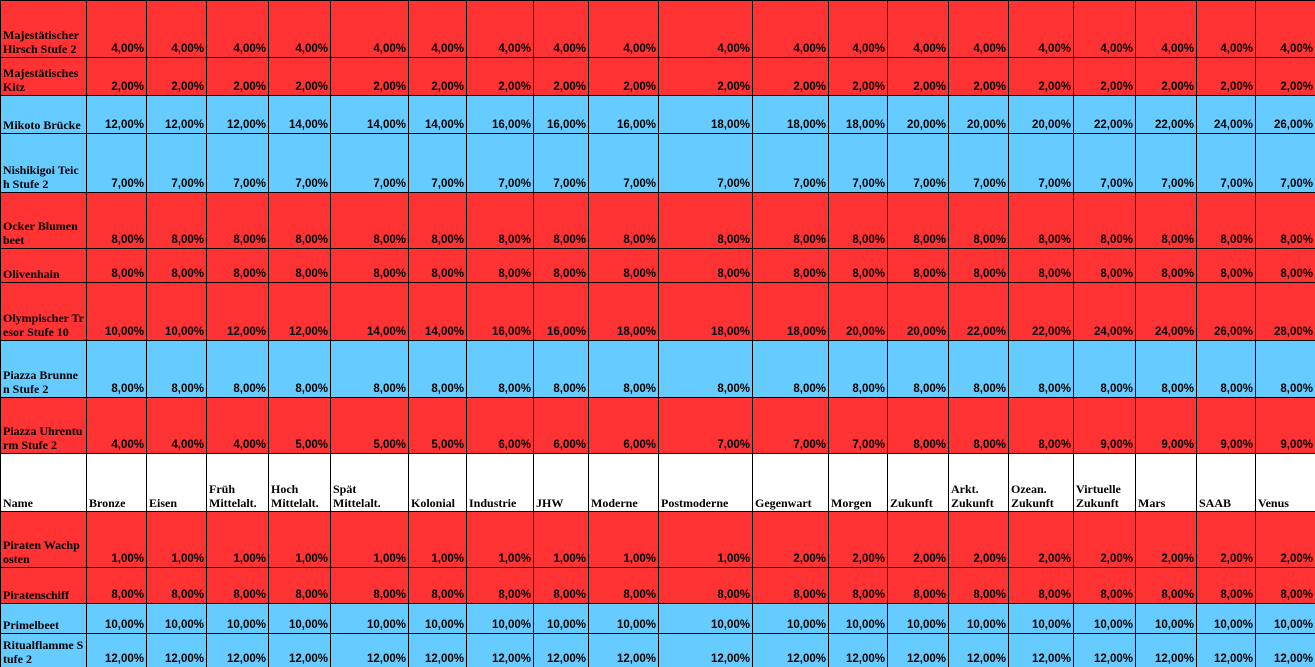 Image resolution: width=1315 pixels, height=667 pixels. I want to click on row-name: Nishikigoi Teich Stufe 2, so click(43, 163).